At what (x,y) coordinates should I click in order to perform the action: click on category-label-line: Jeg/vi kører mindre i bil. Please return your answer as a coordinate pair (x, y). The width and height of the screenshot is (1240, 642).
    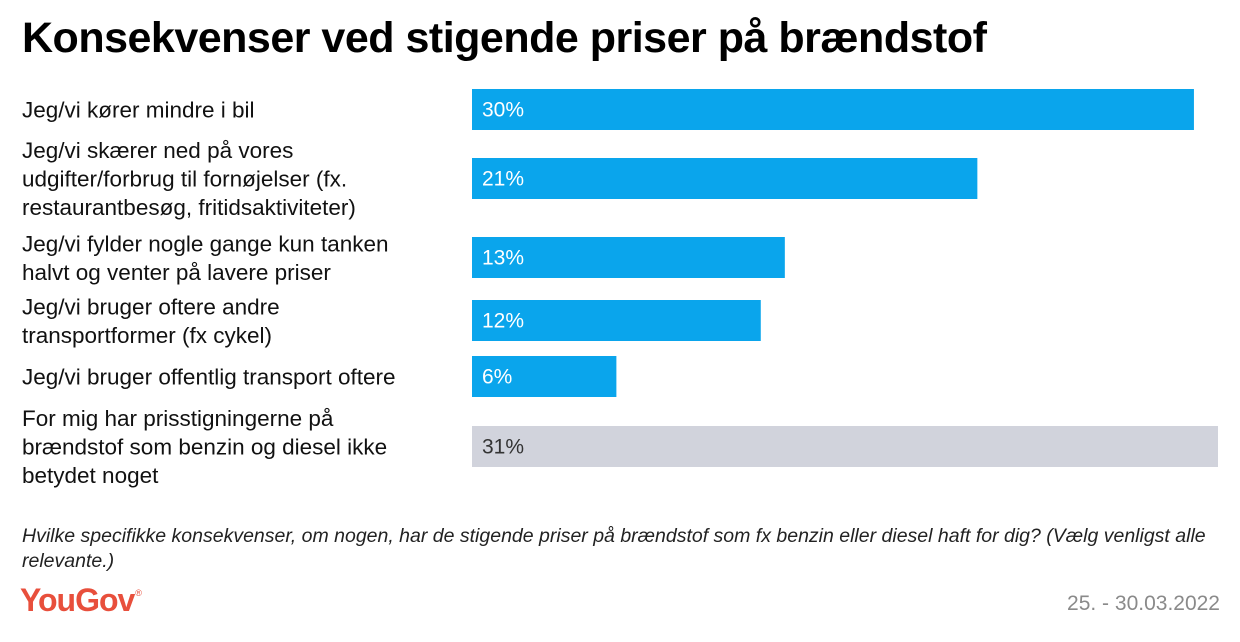
    Looking at the image, I should click on (138, 110).